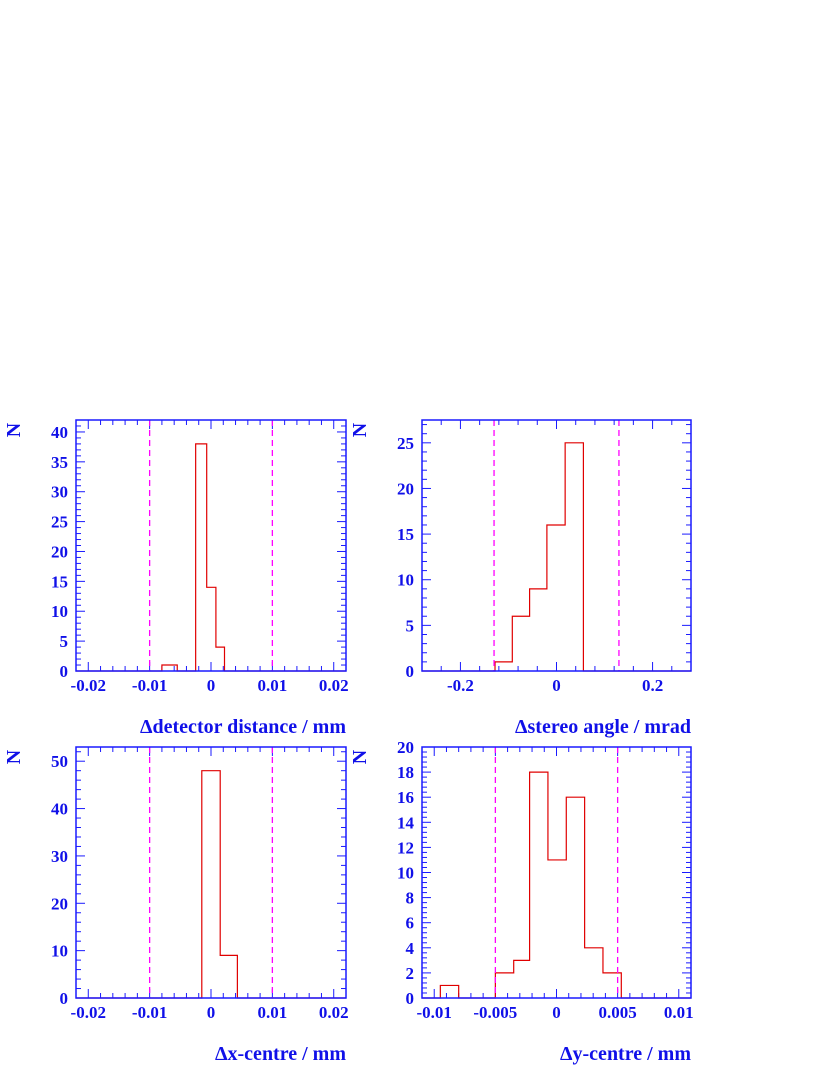 The width and height of the screenshot is (830, 1075). What do you see at coordinates (410, 973) in the screenshot?
I see `y-tick-label: 2` at bounding box center [410, 973].